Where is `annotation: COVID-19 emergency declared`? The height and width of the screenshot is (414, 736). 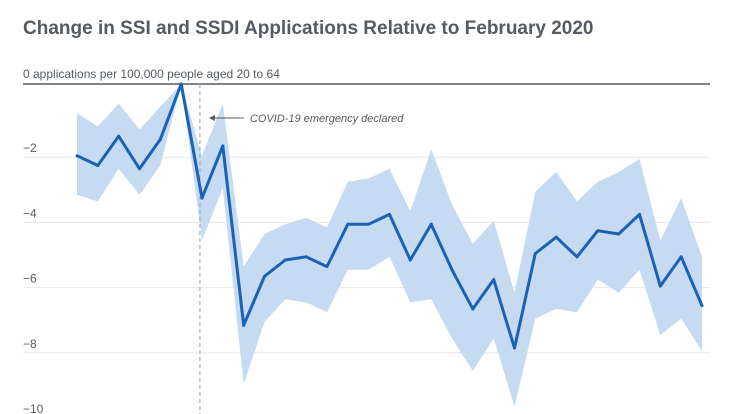 annotation: COVID-19 emergency declared is located at coordinates (306, 119).